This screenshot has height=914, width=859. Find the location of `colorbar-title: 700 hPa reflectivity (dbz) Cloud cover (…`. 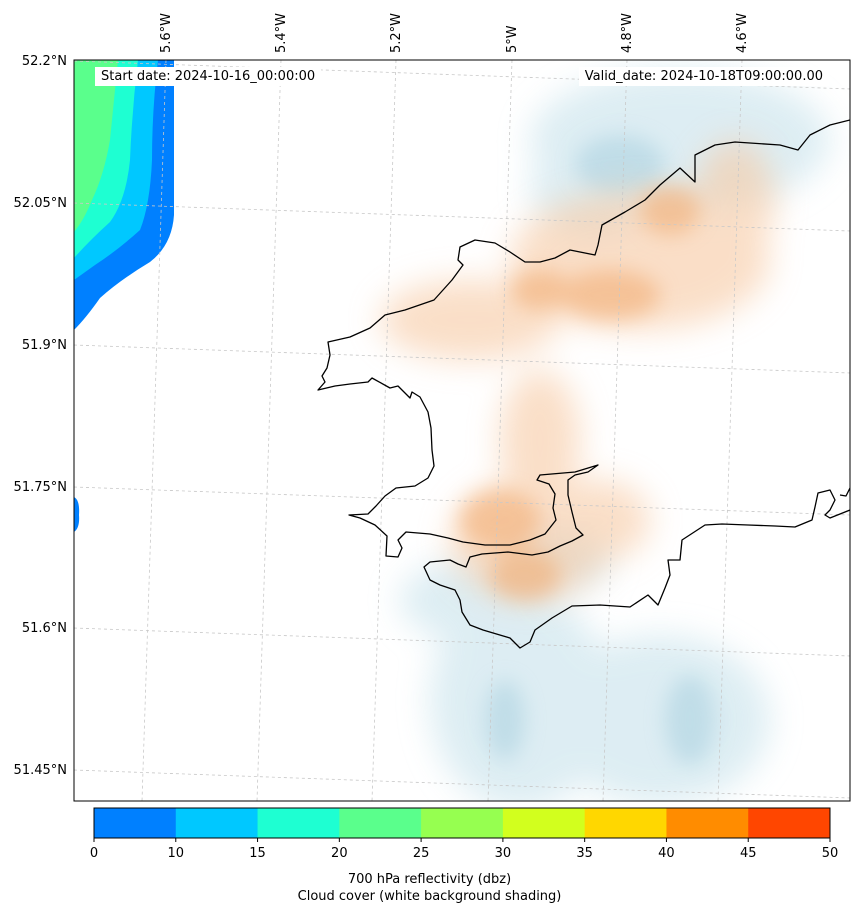

colorbar-title: 700 hPa reflectivity (dbz) Cloud cover (… is located at coordinates (429, 888).